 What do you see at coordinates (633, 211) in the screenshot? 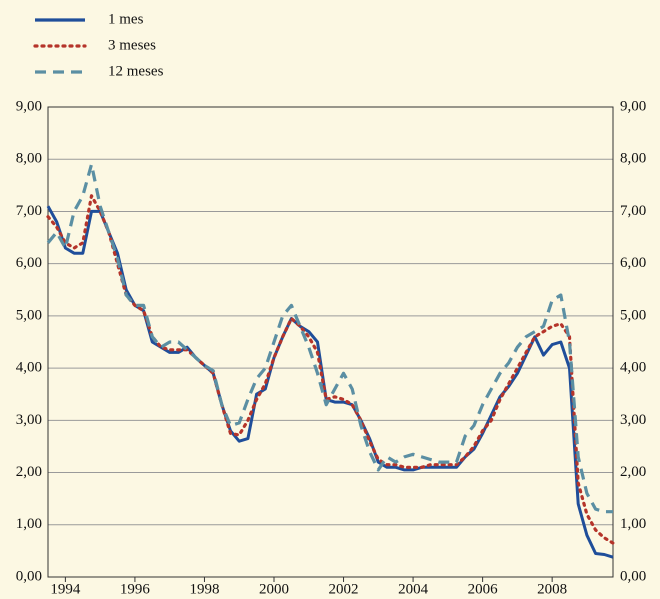
I see `y2-tick-label: 7,00` at bounding box center [633, 211].